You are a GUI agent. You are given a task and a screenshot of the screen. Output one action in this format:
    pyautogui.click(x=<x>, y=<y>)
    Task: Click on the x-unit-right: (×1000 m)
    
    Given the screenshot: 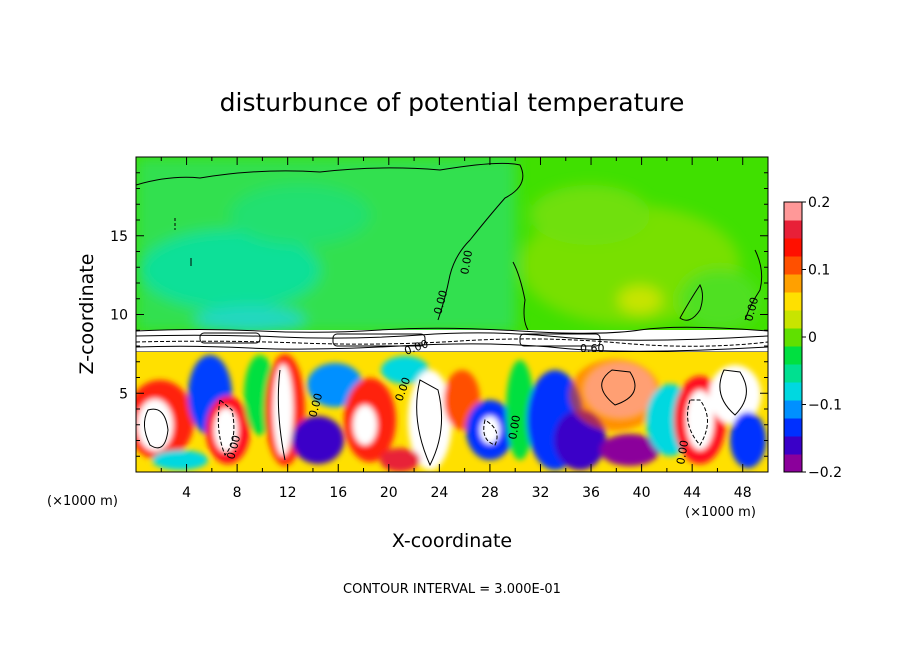 What is the action you would take?
    pyautogui.click(x=720, y=512)
    